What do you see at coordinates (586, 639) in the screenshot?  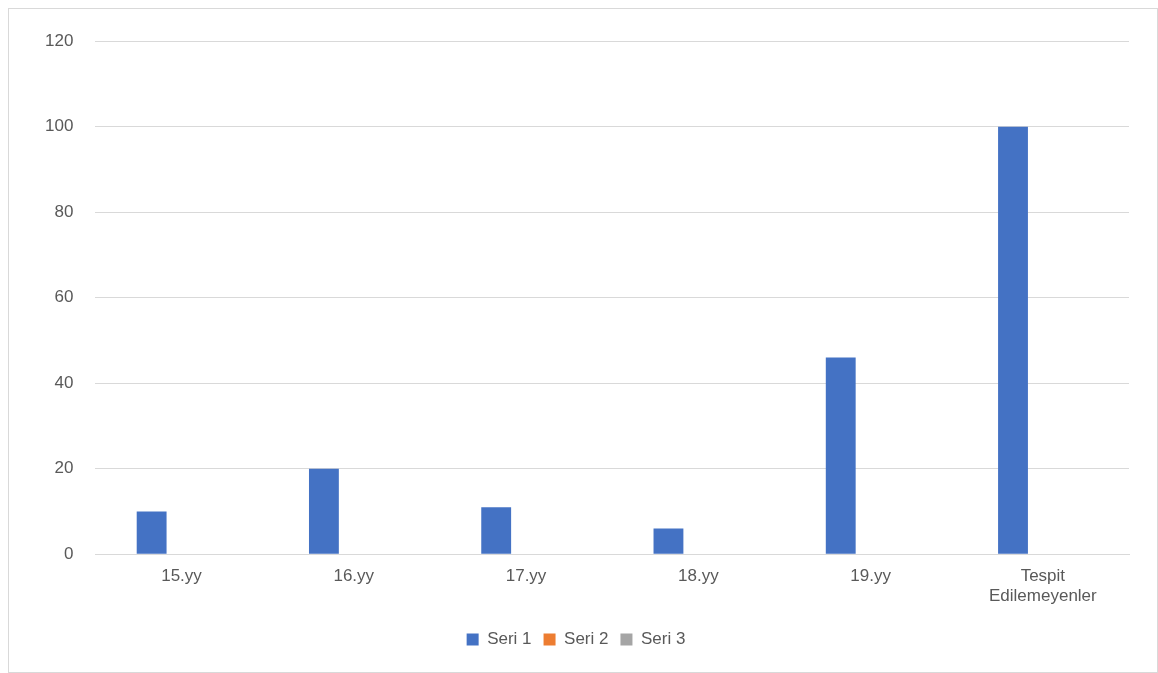 I see `legend-label: Seri 2` at bounding box center [586, 639].